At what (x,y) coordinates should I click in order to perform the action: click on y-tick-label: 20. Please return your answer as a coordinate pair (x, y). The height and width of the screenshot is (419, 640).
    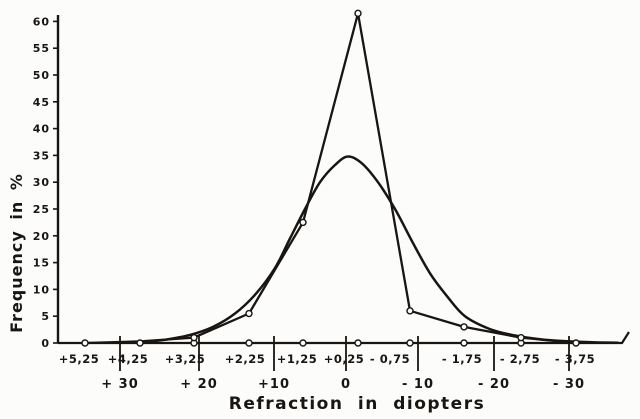
    Looking at the image, I should click on (41, 236).